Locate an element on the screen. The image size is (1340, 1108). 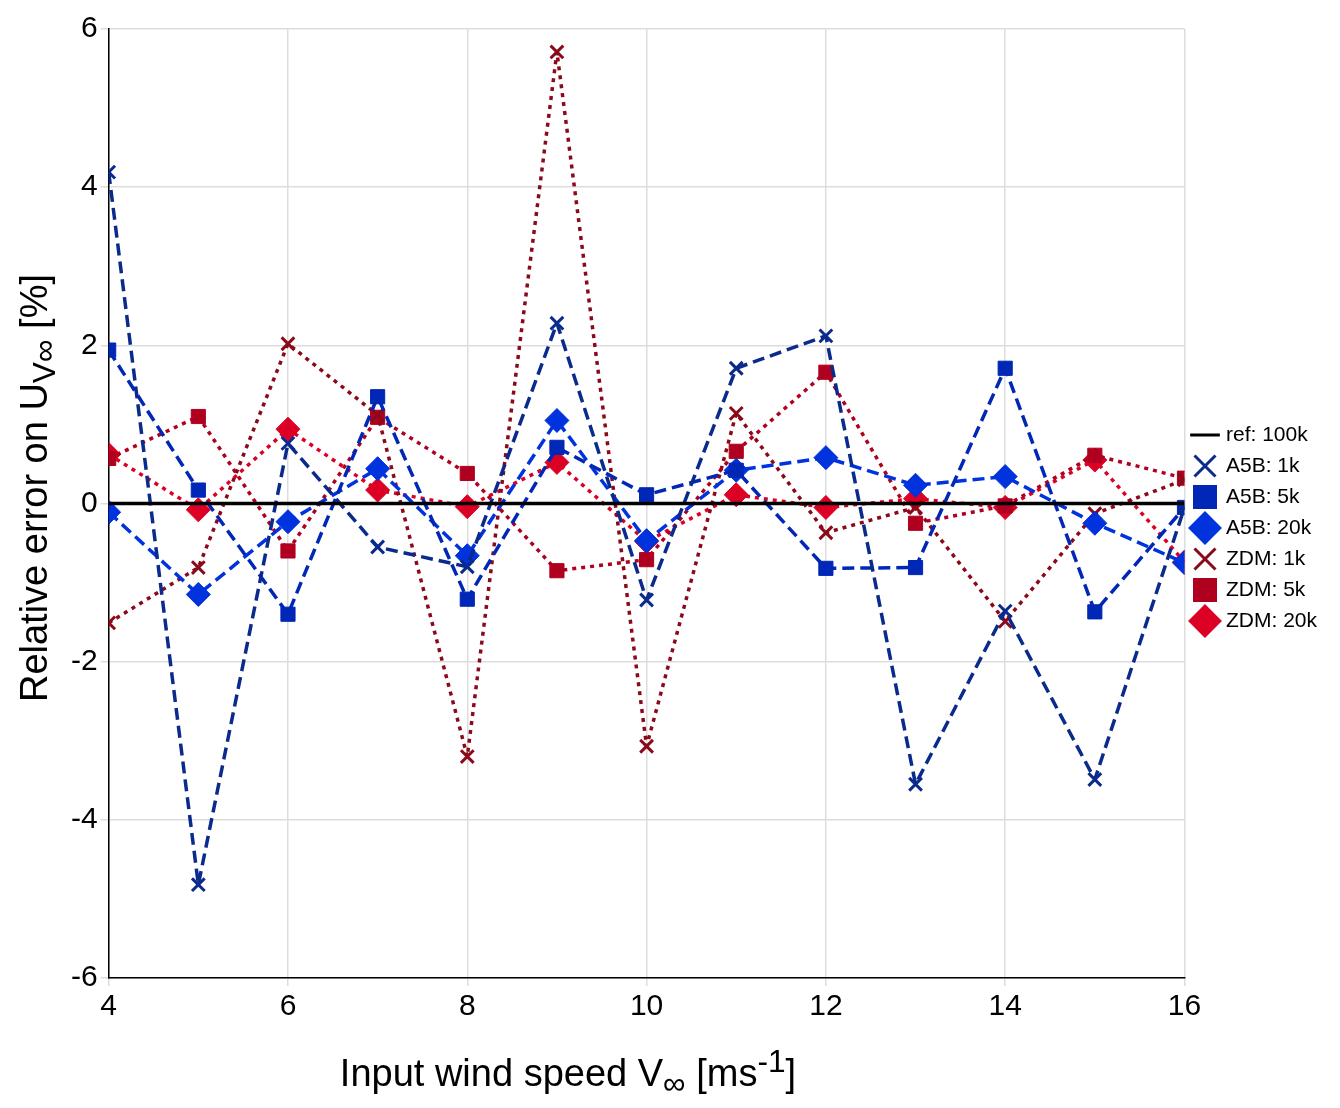
legend-label: A5B: 20k is located at coordinates (1268, 526).